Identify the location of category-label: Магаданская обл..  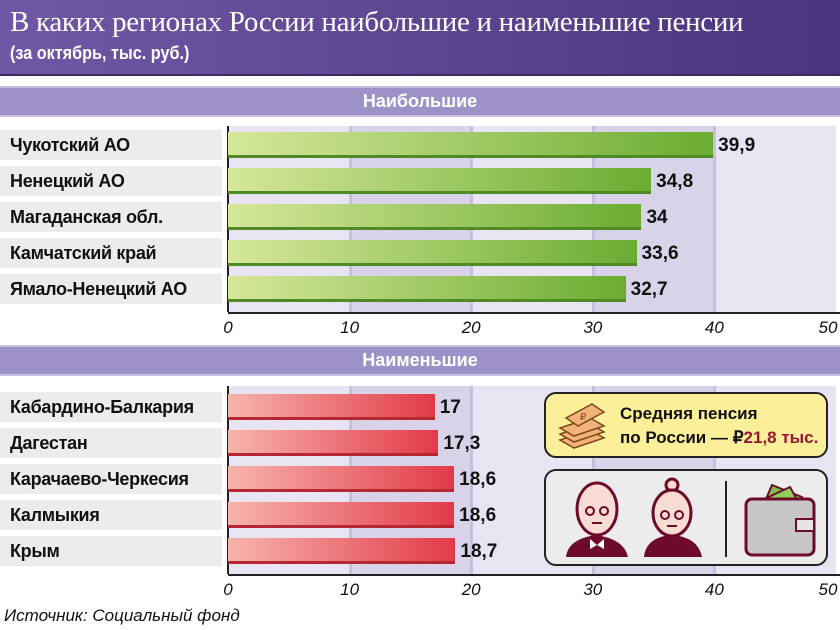
(111, 217).